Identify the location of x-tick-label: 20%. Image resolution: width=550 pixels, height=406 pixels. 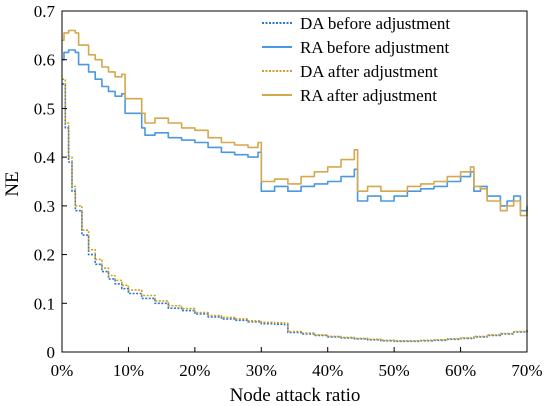
(194, 370).